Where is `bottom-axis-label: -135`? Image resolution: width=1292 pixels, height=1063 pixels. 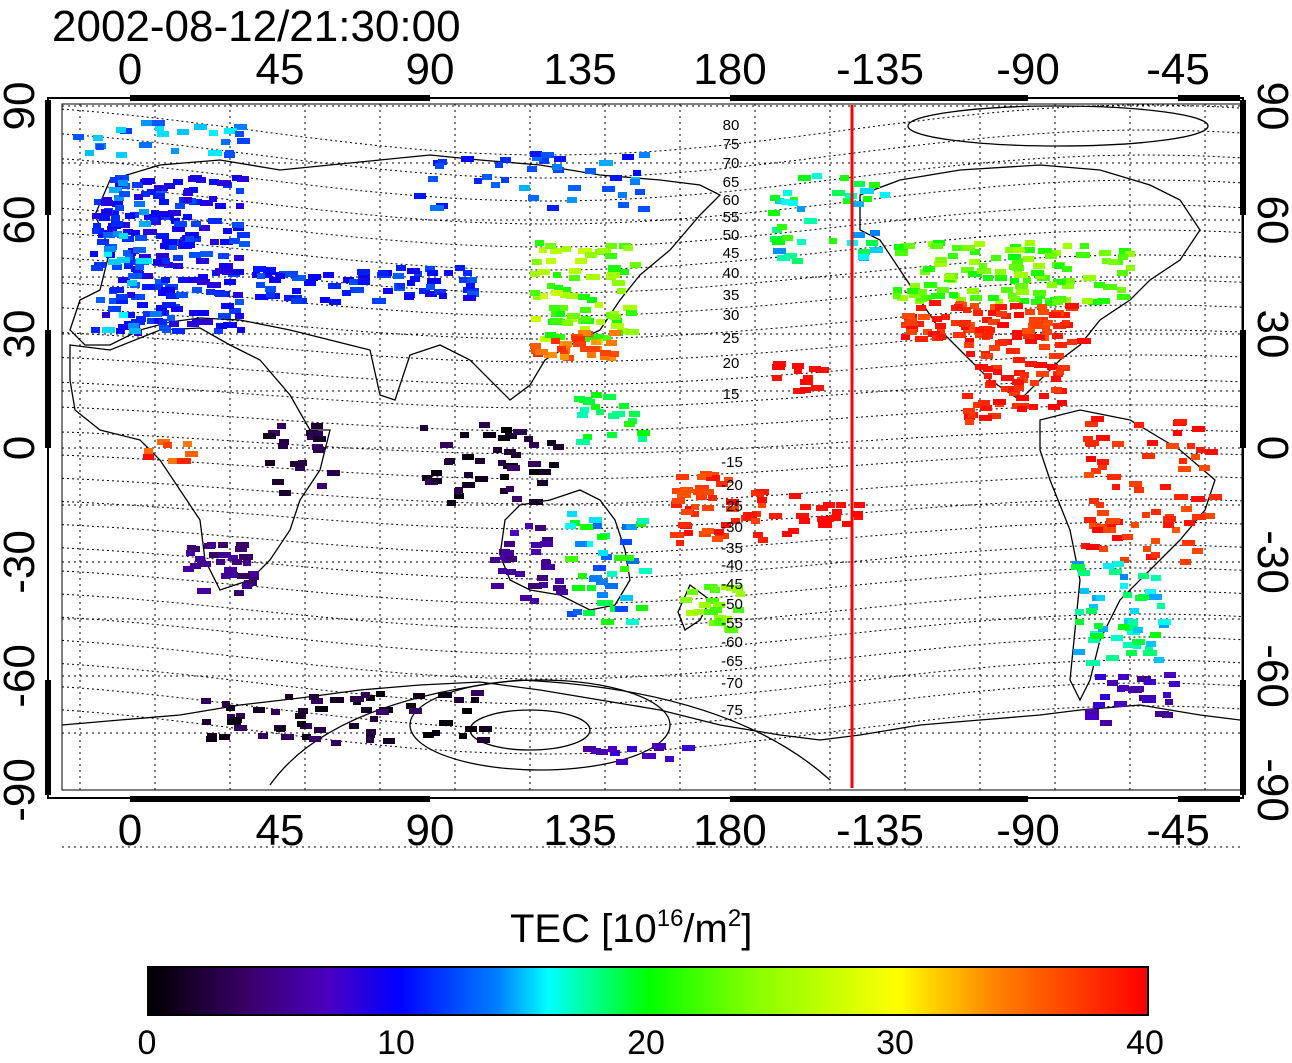
bottom-axis-label: -135 is located at coordinates (880, 830).